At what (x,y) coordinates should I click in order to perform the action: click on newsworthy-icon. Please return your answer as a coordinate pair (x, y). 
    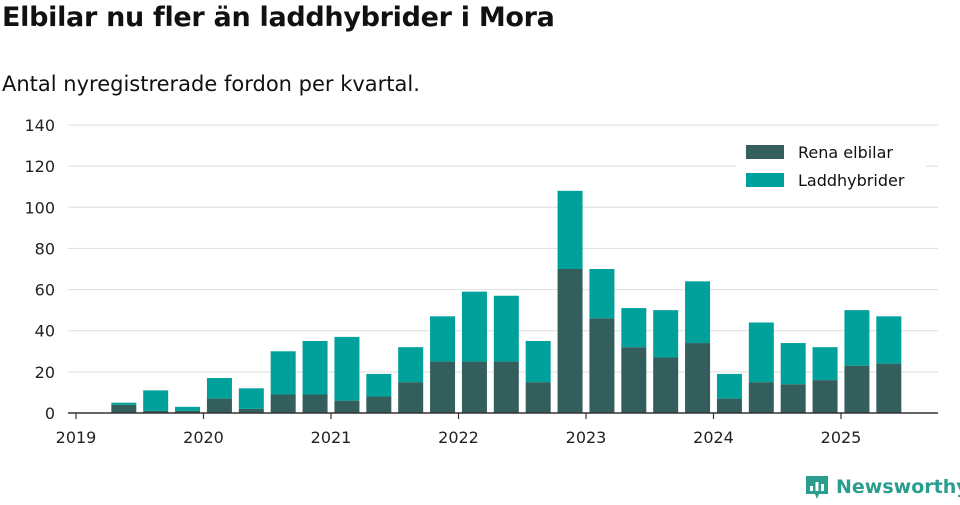
    Looking at the image, I should click on (817, 487).